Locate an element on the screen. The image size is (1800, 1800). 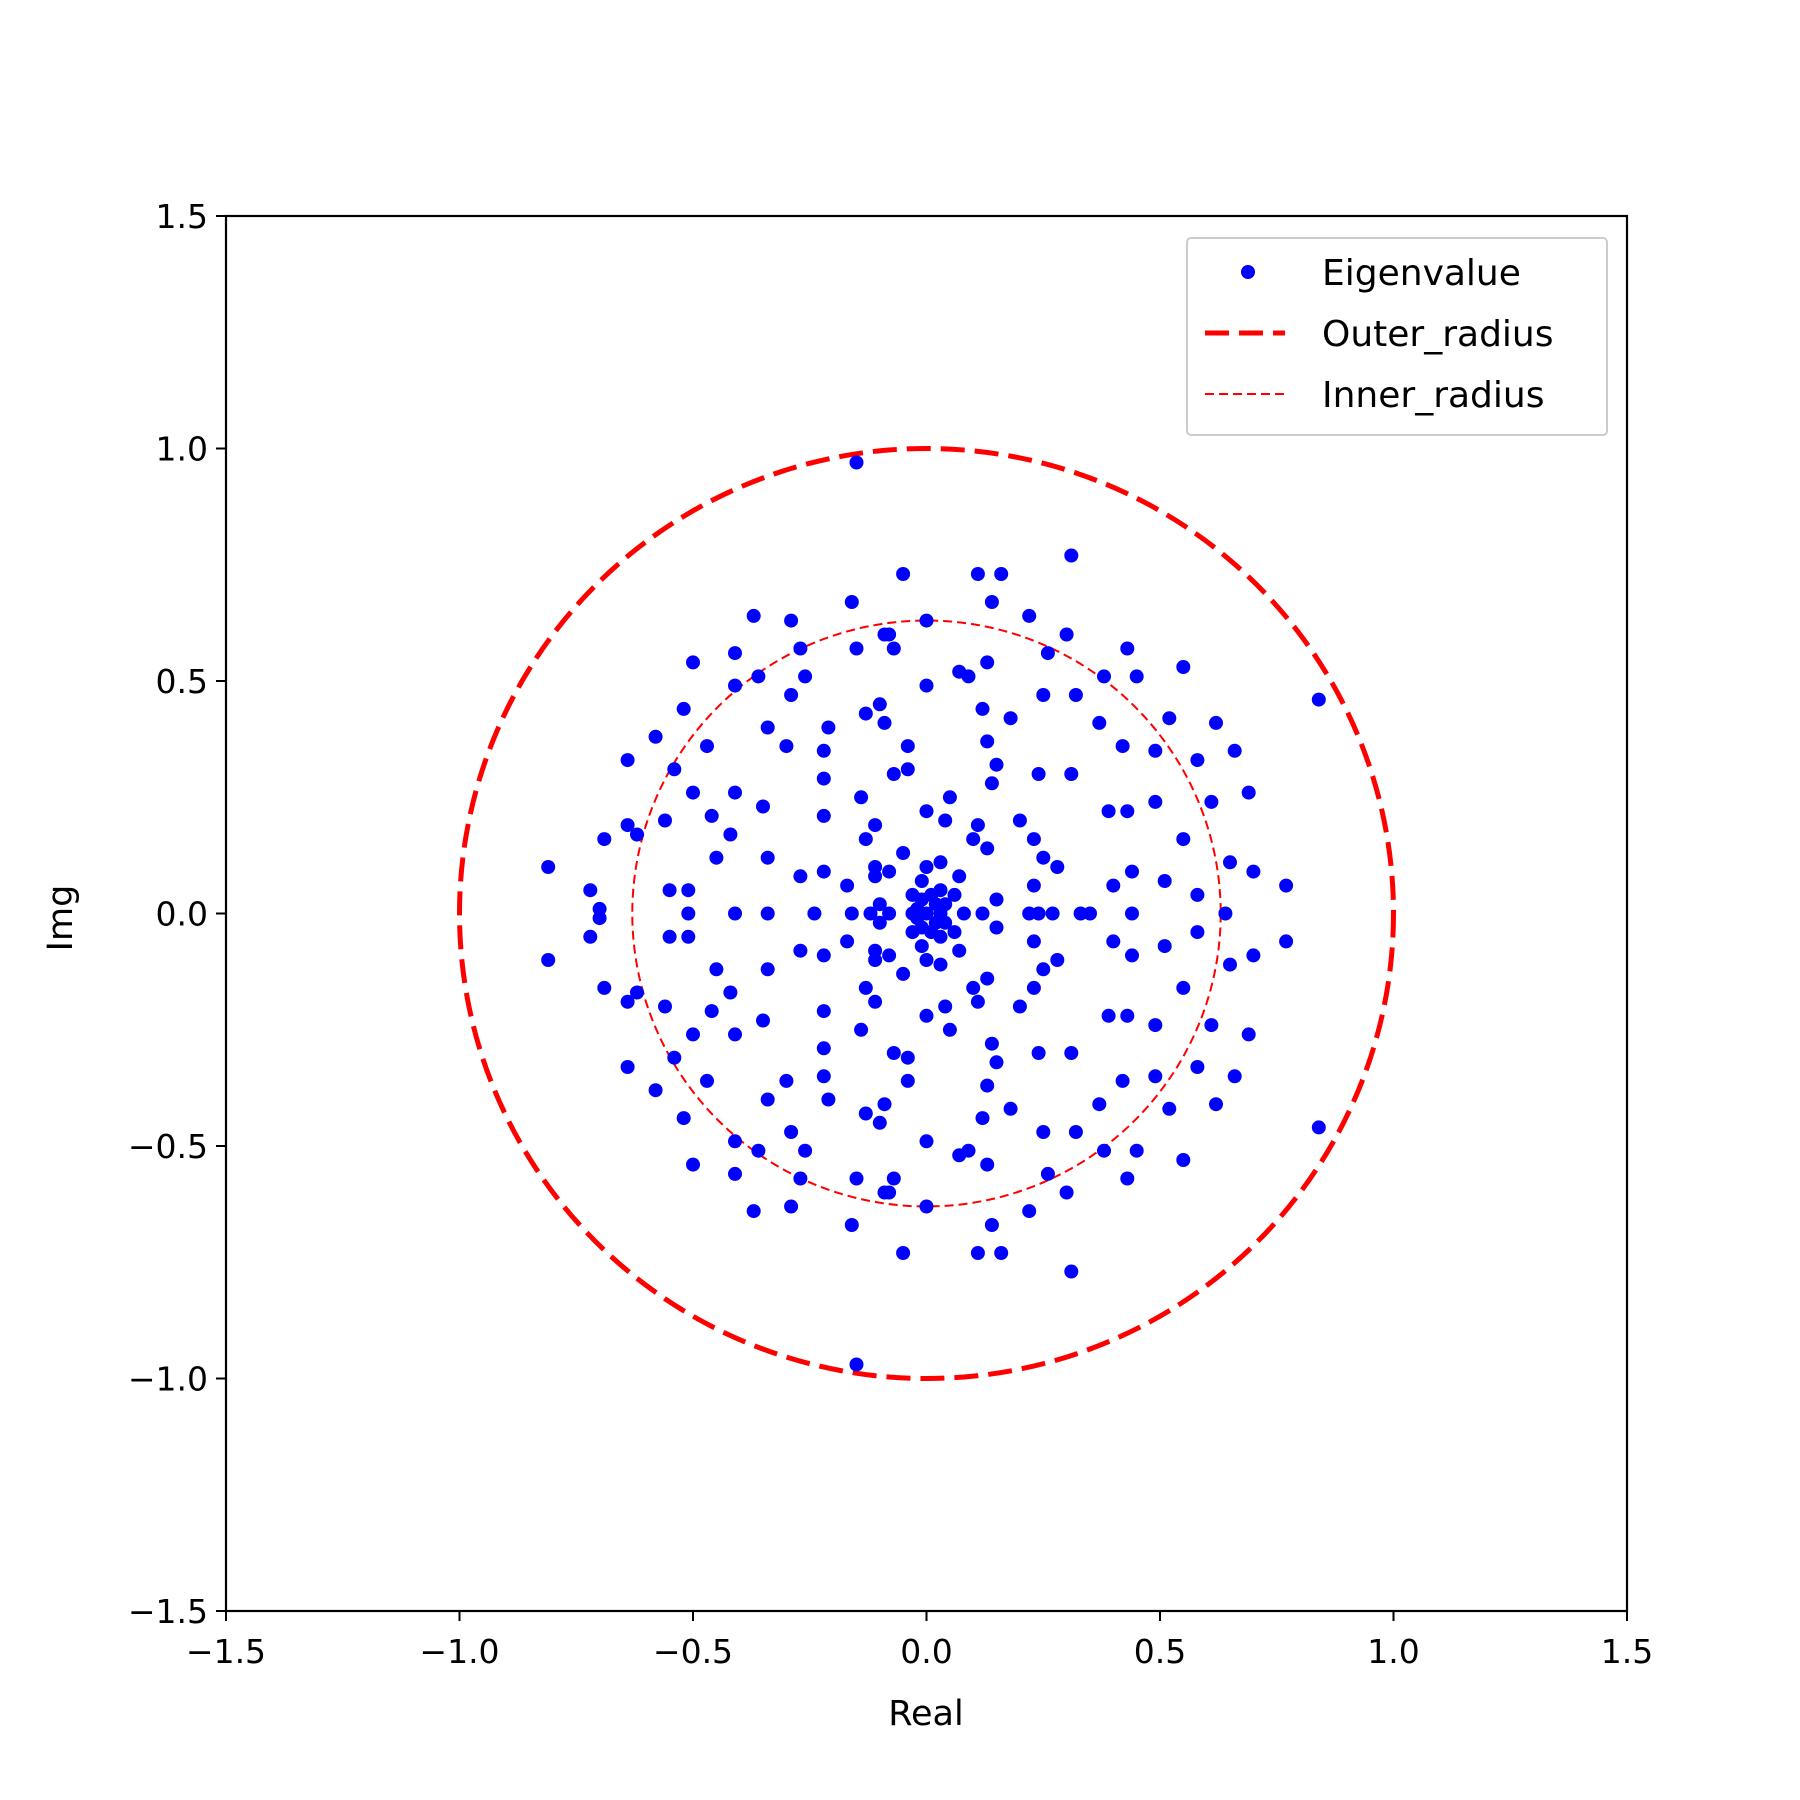
legend-label-eigenvalue: Eigenvalue is located at coordinates (1421, 273).